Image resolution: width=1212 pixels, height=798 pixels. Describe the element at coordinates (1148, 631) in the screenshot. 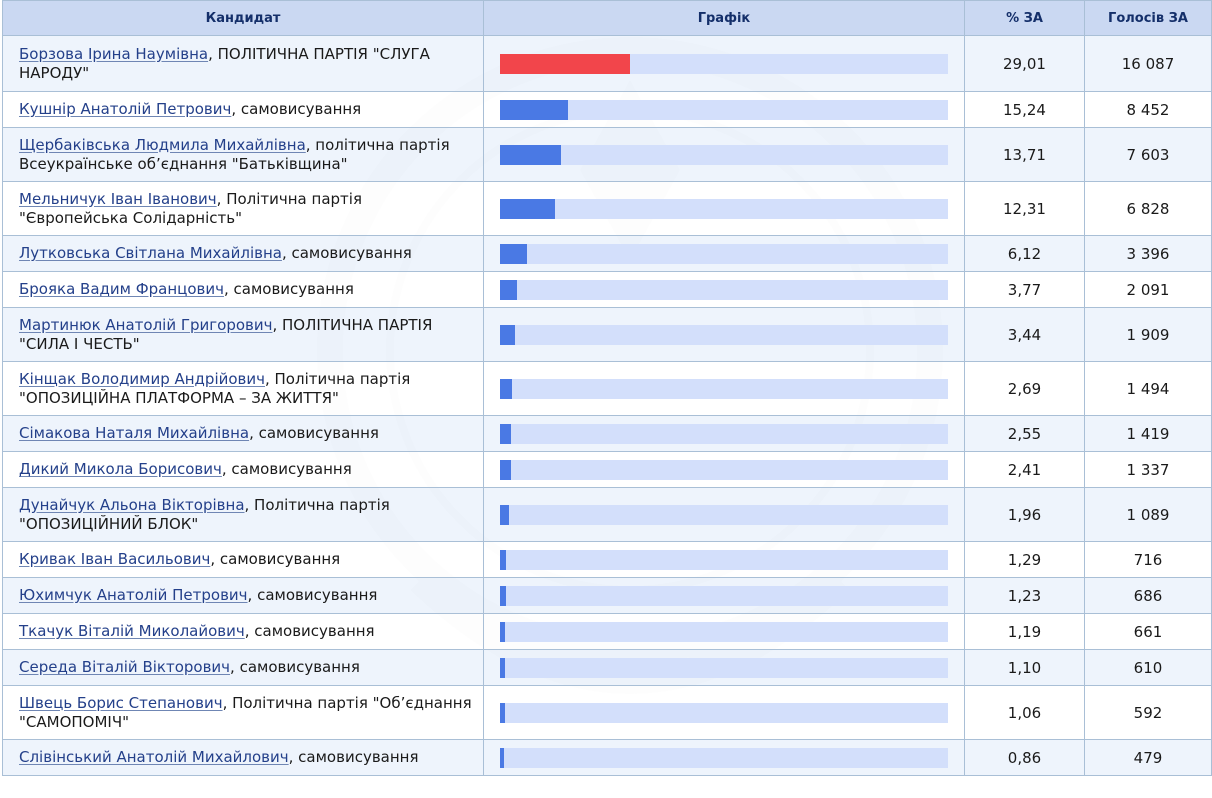

I see `votes-cell: 661` at that location.